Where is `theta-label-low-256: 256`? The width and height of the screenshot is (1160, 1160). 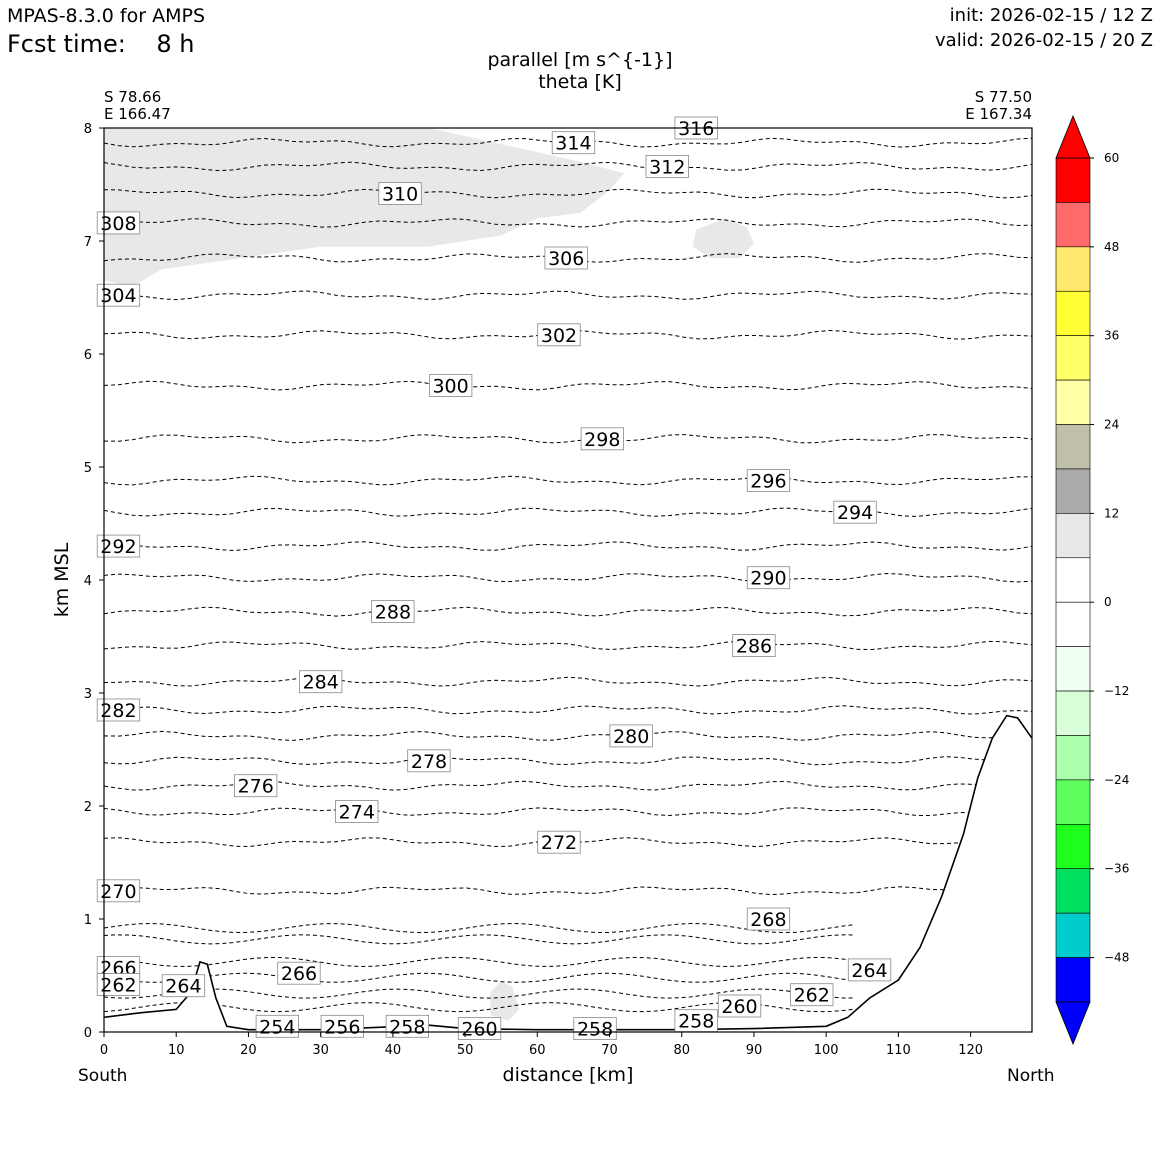
theta-label-low-256: 256 is located at coordinates (342, 1027).